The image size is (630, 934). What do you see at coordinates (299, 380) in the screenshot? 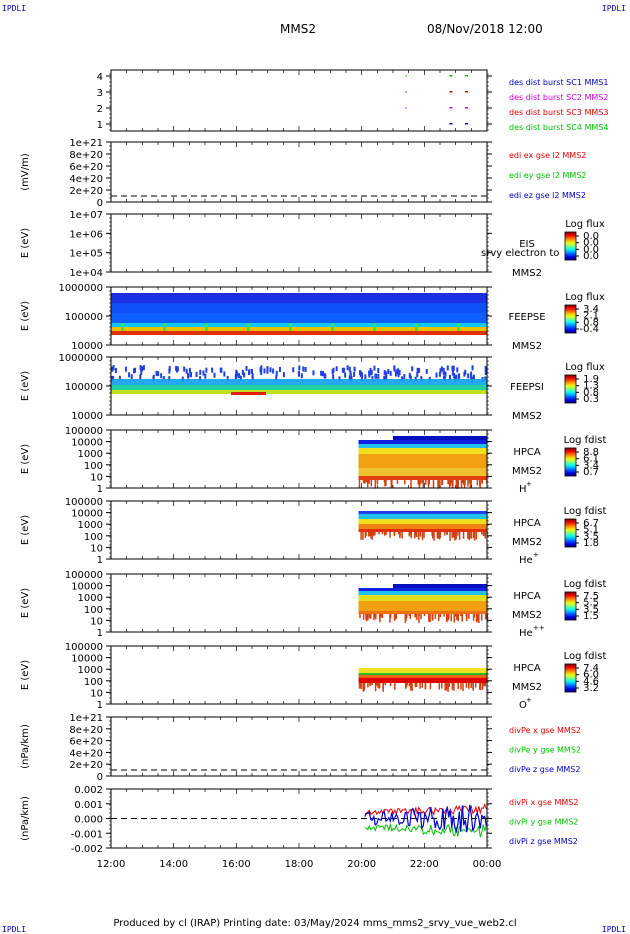
I see `panel-feepsi-plot` at bounding box center [299, 380].